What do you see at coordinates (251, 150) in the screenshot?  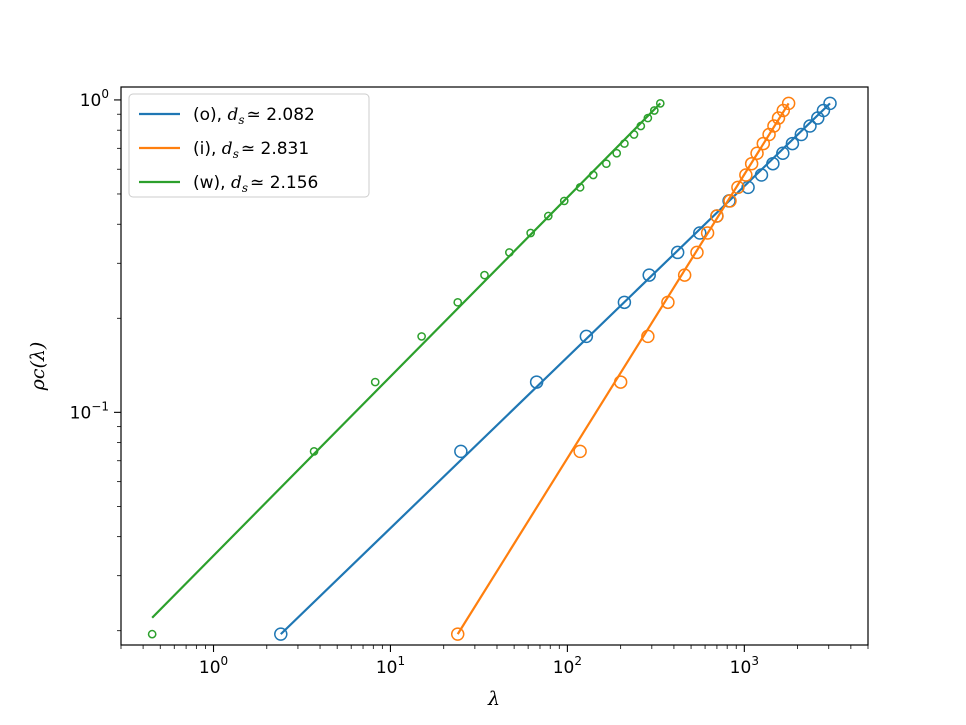 I see `legend-label-1: (i), ds ≃ 2.831` at bounding box center [251, 150].